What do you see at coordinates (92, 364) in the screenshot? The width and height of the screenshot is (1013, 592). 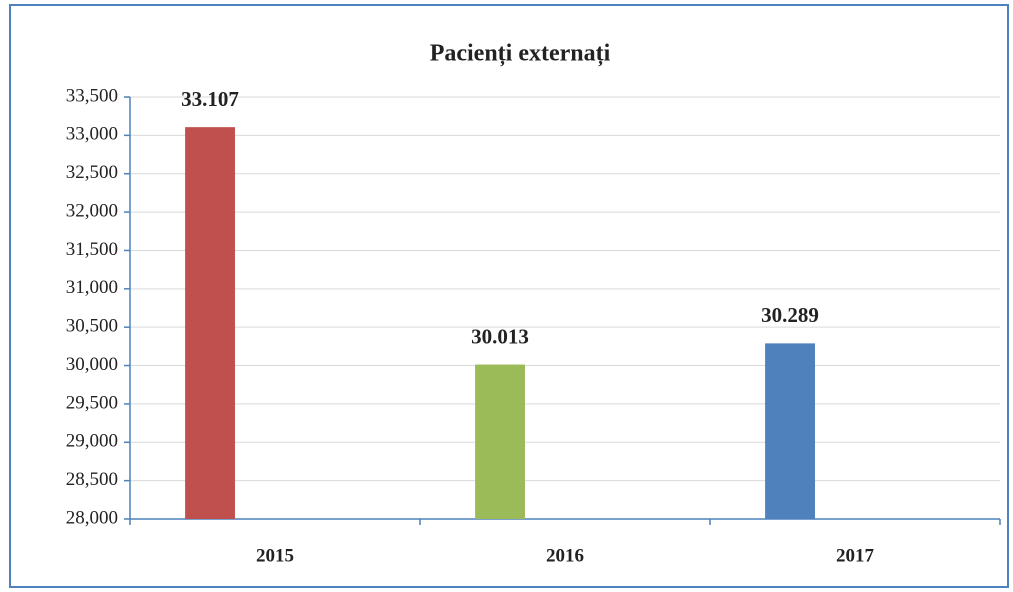 I see `y-tick-label: 30,000` at bounding box center [92, 364].